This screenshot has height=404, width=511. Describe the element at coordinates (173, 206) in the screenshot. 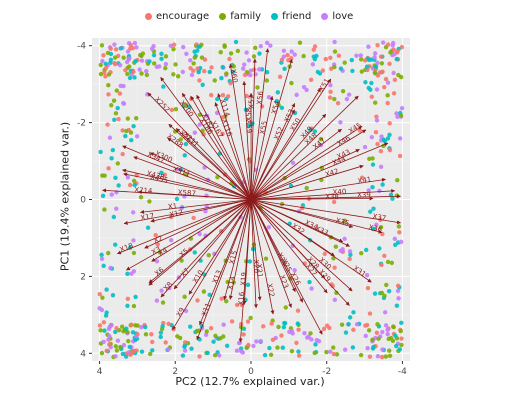

I see `loading-arrow-label: X1` at that location.